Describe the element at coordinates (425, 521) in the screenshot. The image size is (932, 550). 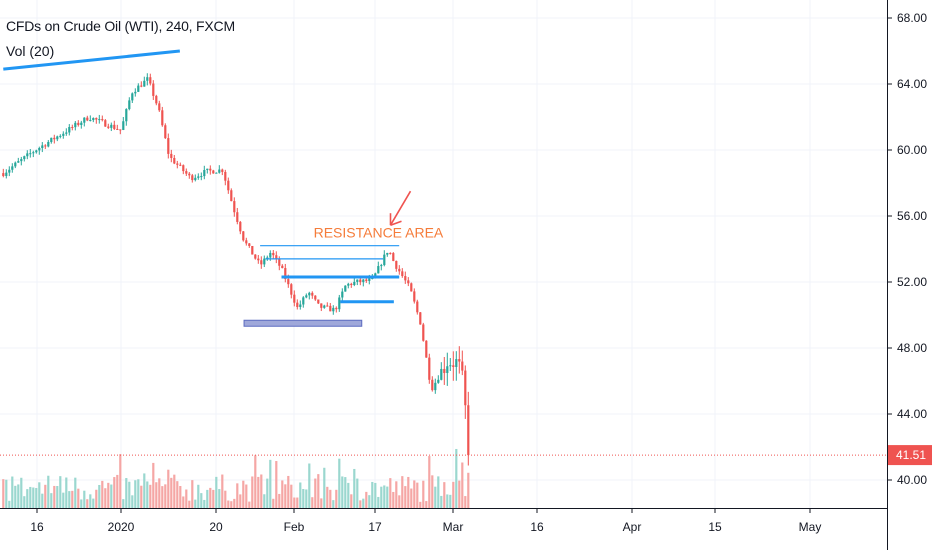
I see `time-axis-ticks: 16 2020 20 Feb 17 Mar 16 Apr 15 May` at that location.